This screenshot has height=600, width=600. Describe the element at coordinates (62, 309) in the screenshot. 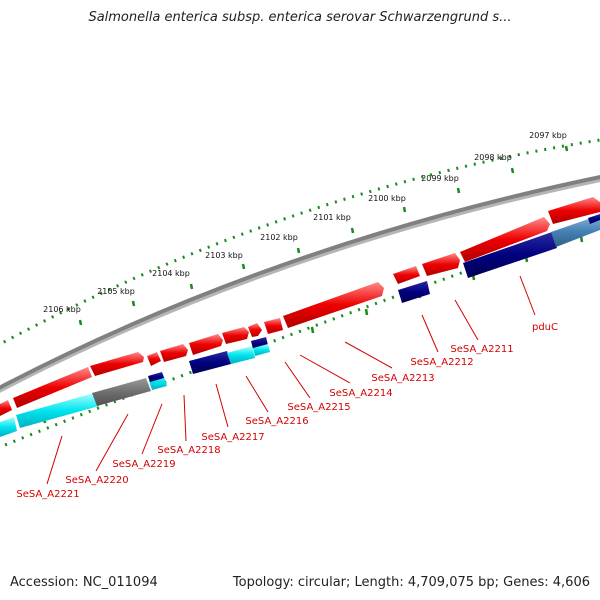

I see `ruler-label: 2106 kbp` at that location.